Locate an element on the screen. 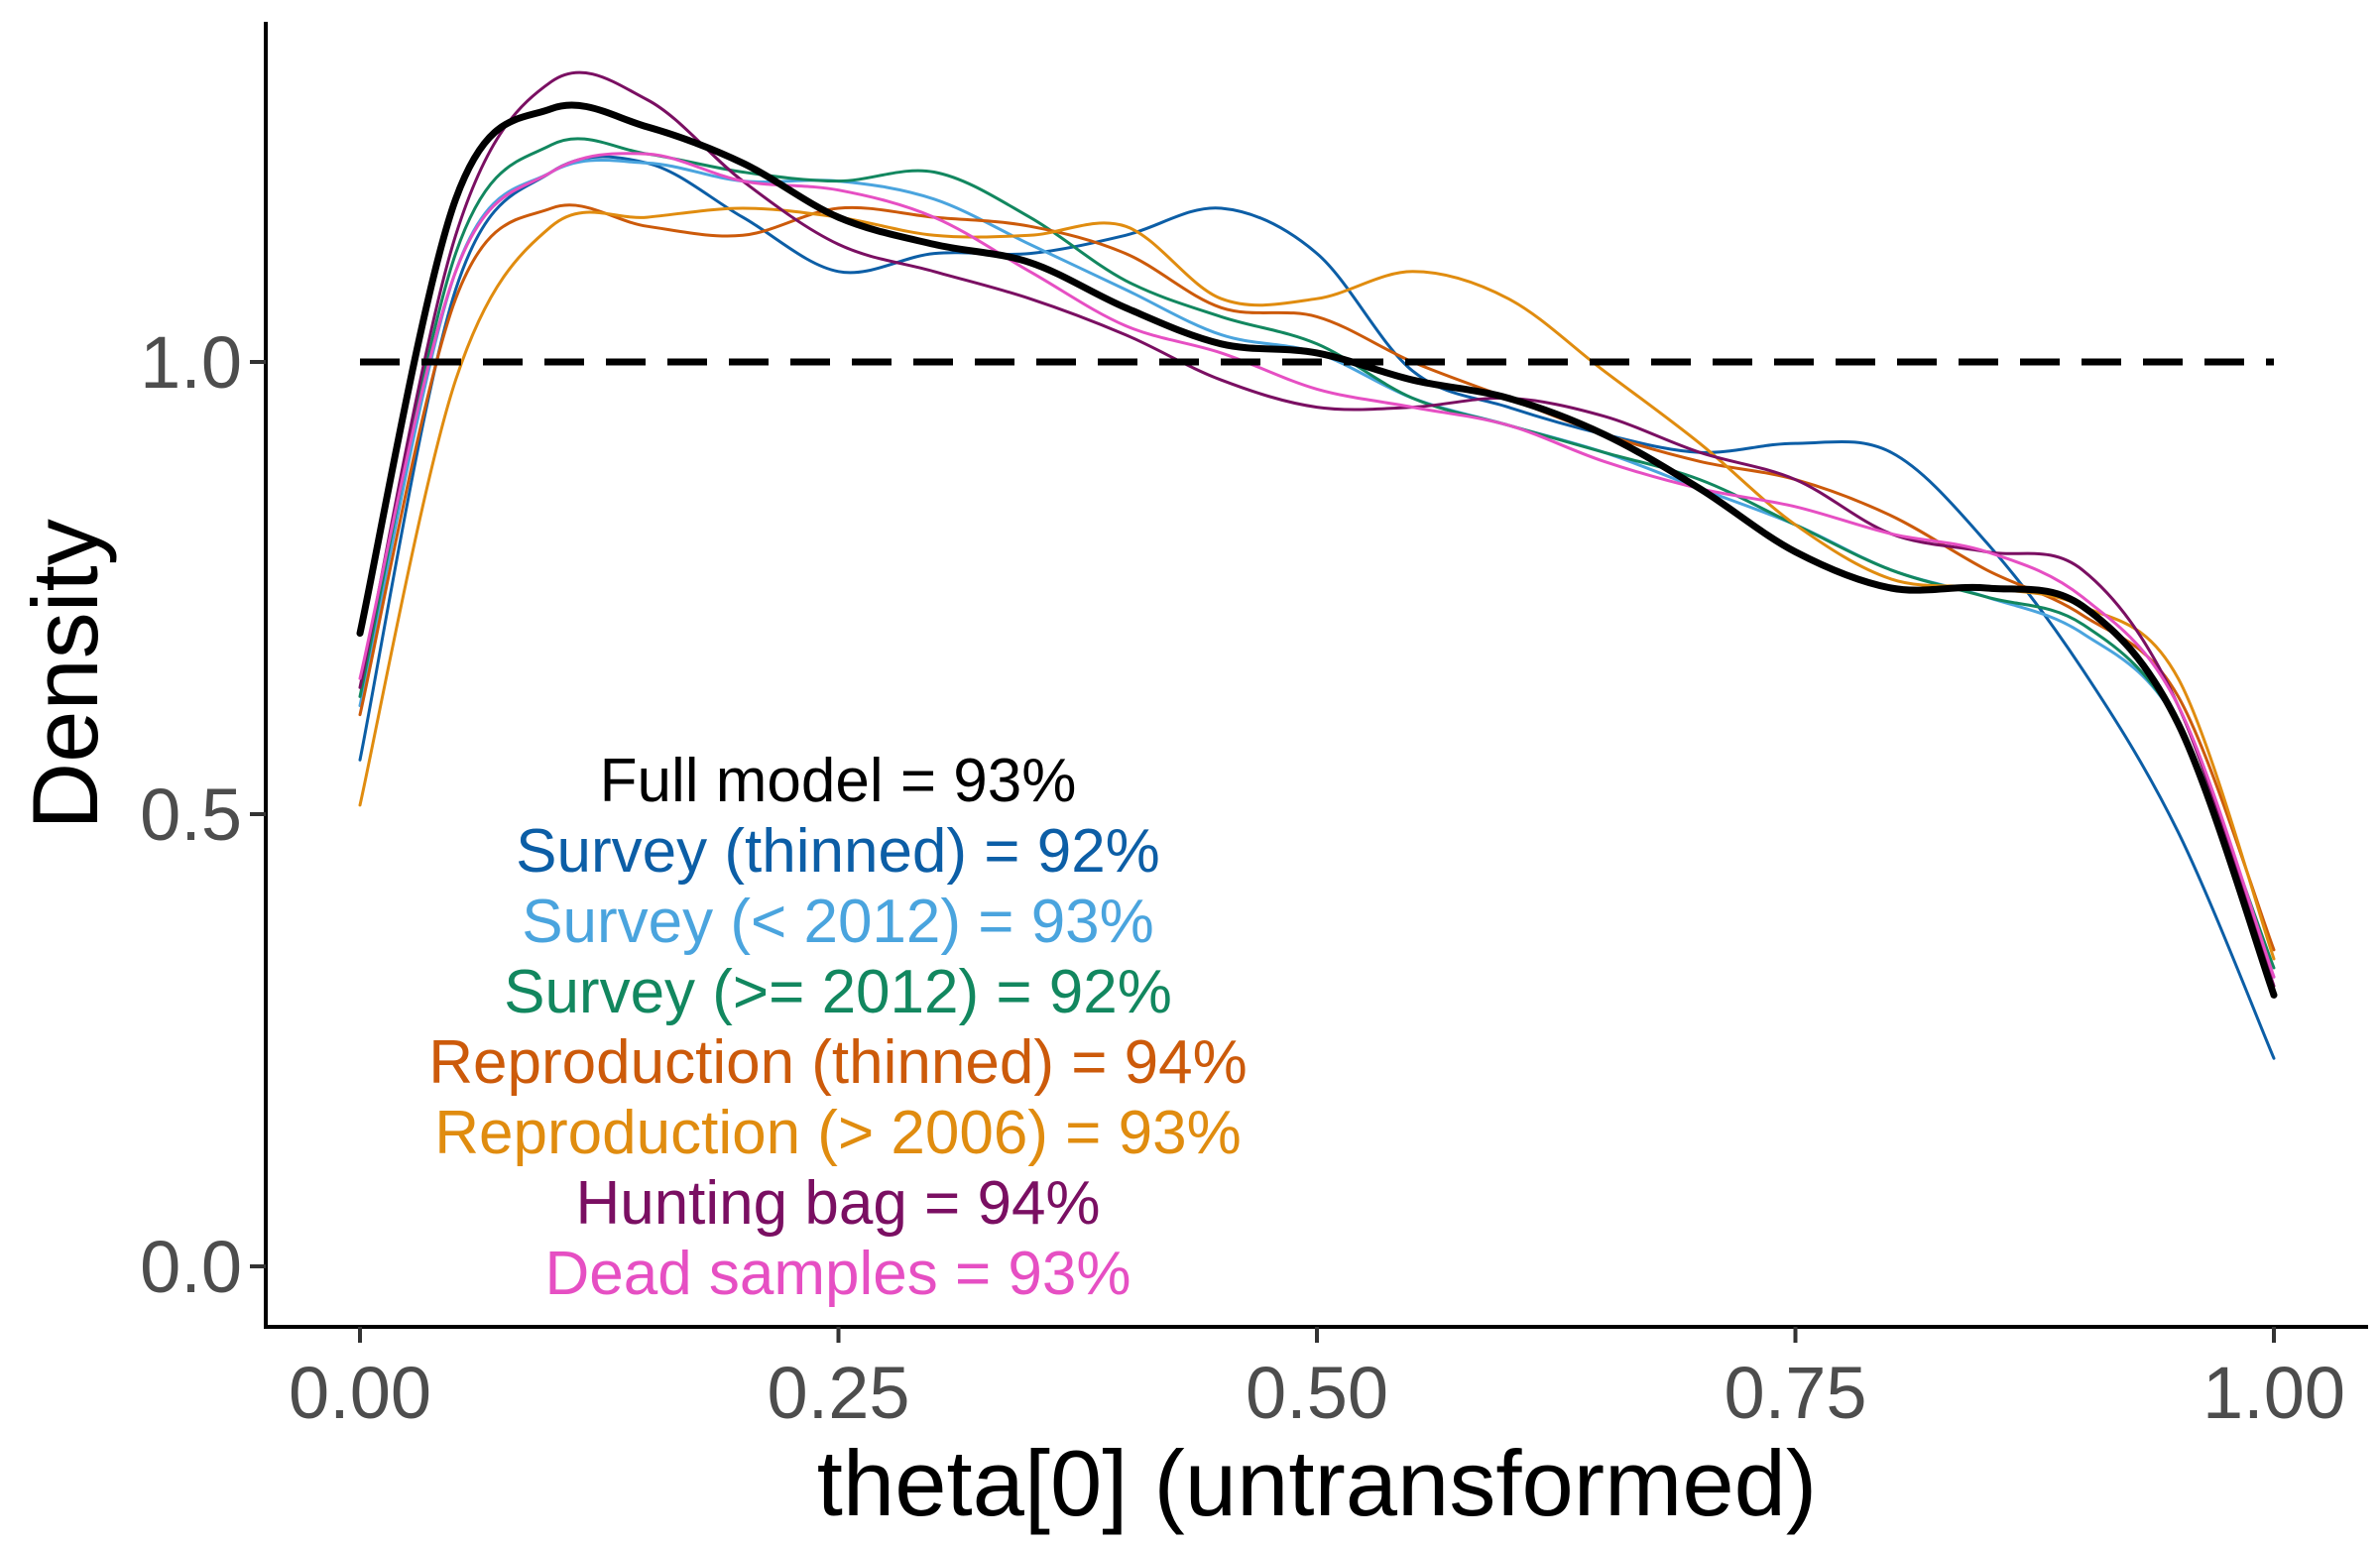 The height and width of the screenshot is (1547, 2380). annotation-label-5: Reproduction (thinned) = 94% is located at coordinates (837, 1062).